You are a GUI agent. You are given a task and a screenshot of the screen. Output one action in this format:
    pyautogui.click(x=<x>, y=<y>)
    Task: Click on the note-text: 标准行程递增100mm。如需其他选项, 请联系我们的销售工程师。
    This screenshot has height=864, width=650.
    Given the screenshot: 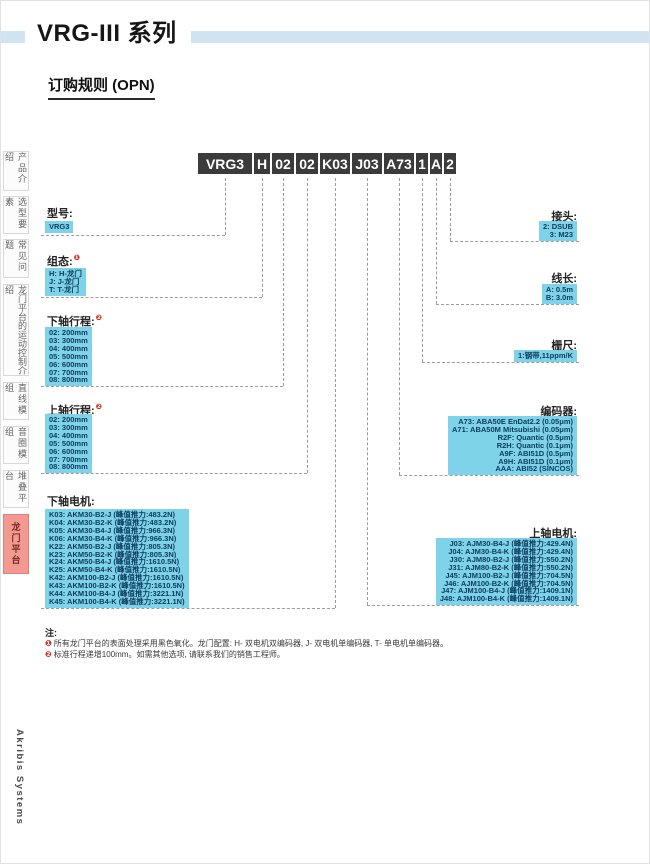 What is the action you would take?
    pyautogui.click(x=169, y=654)
    